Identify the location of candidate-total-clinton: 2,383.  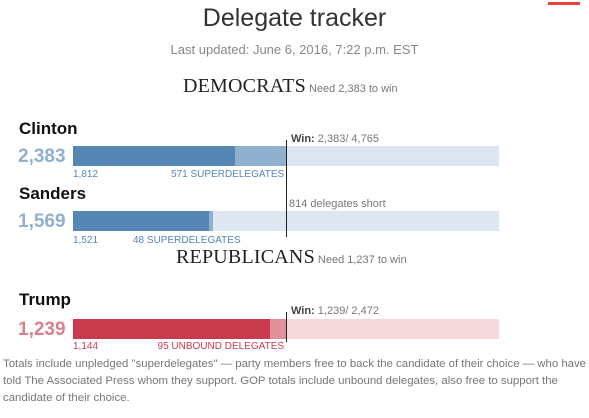
(42, 156).